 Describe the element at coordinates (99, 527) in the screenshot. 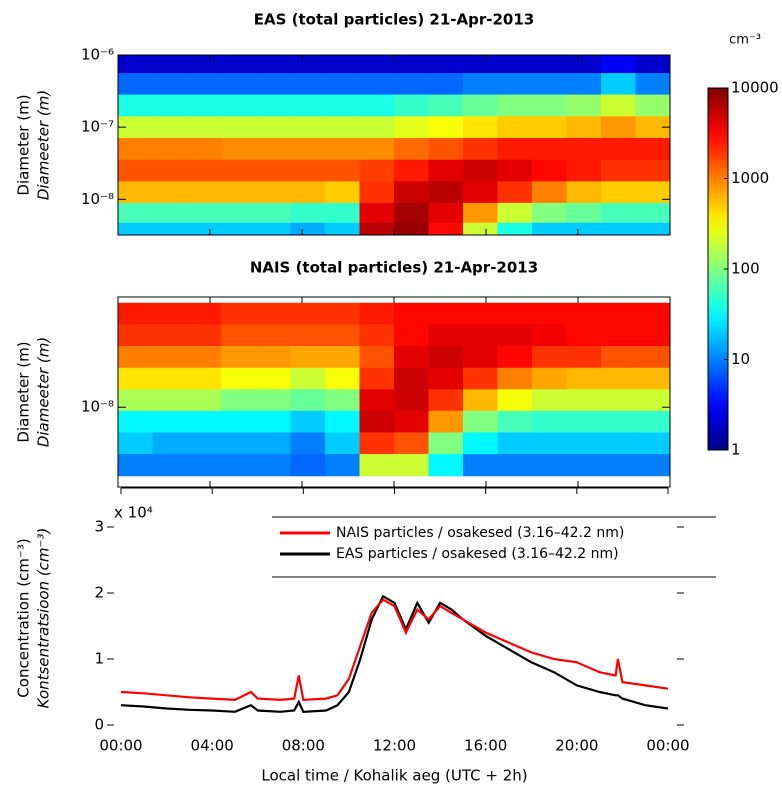

I see `y-tick-label: 3` at that location.